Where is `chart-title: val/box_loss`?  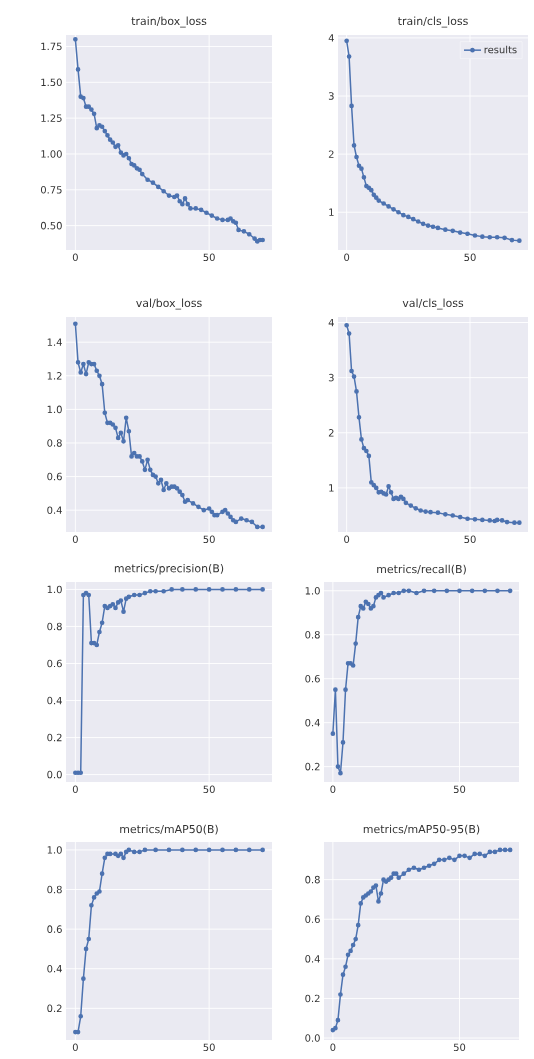 chart-title: val/box_loss is located at coordinates (169, 304).